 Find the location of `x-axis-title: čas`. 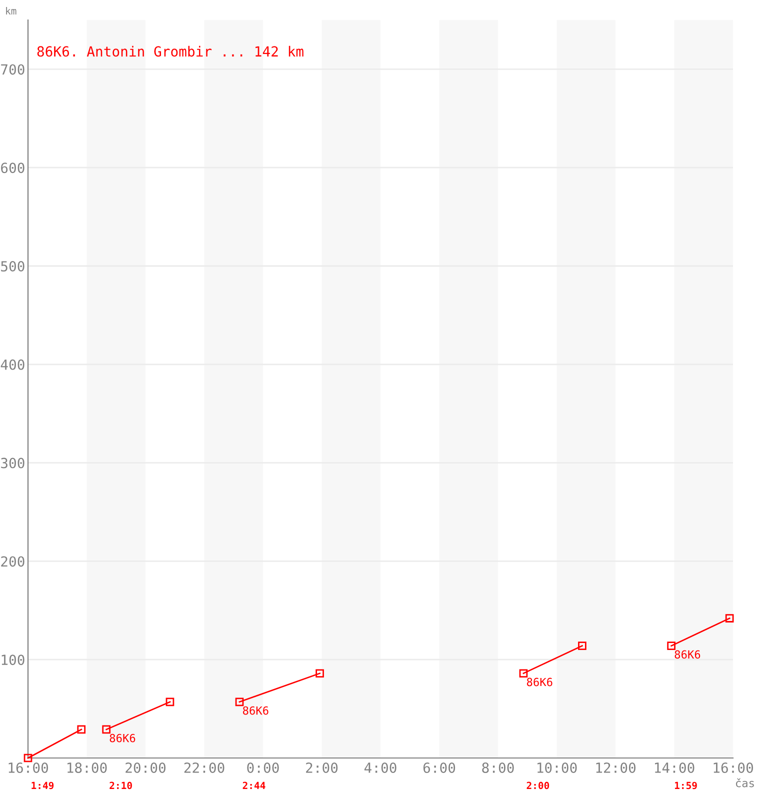

x-axis-title: čas is located at coordinates (745, 783).